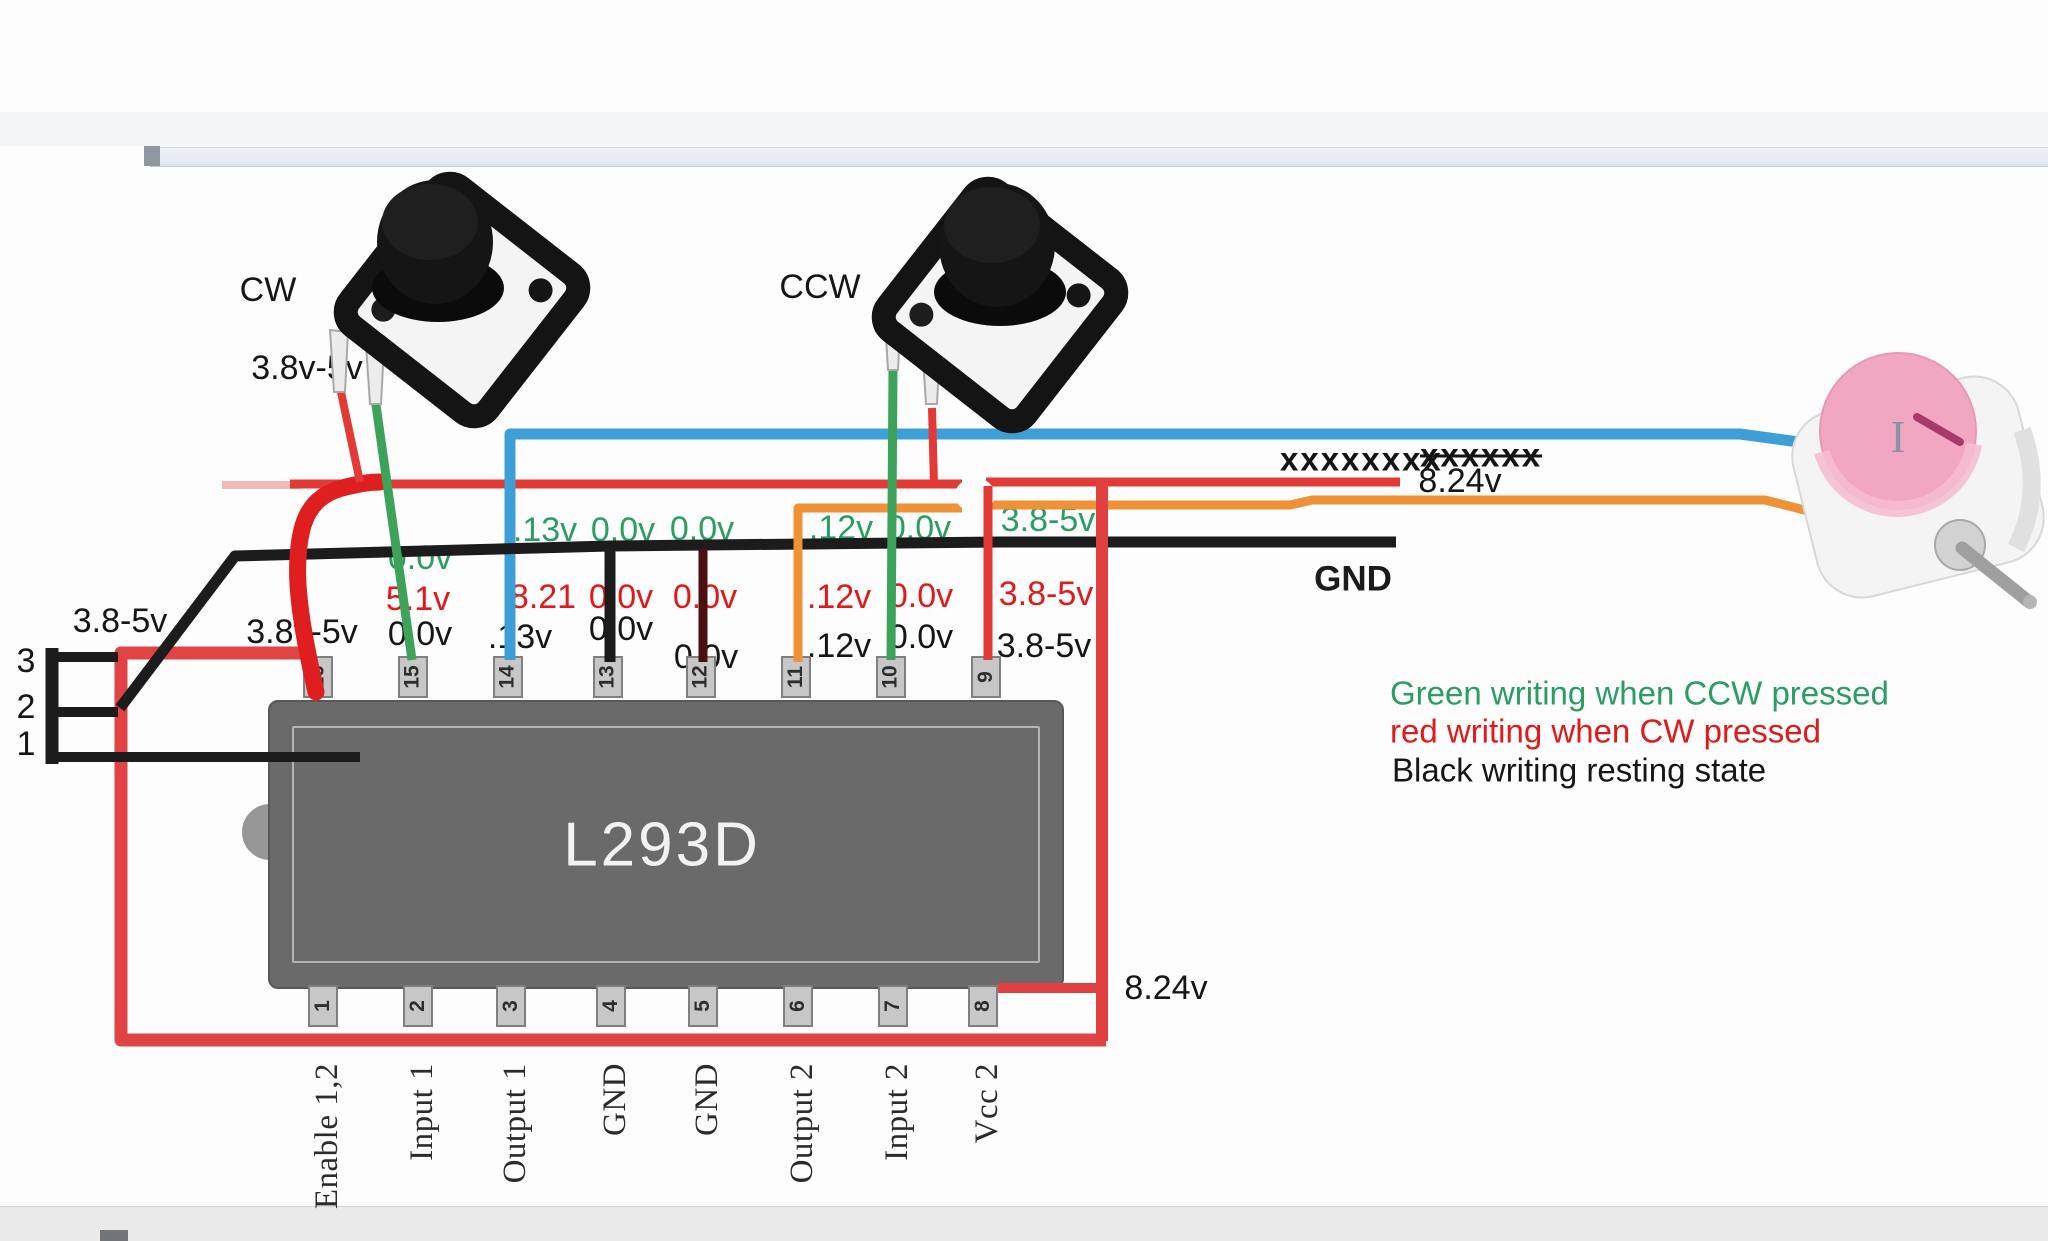  I want to click on legend-green: Green writing when CCW pressed, so click(1639, 693).